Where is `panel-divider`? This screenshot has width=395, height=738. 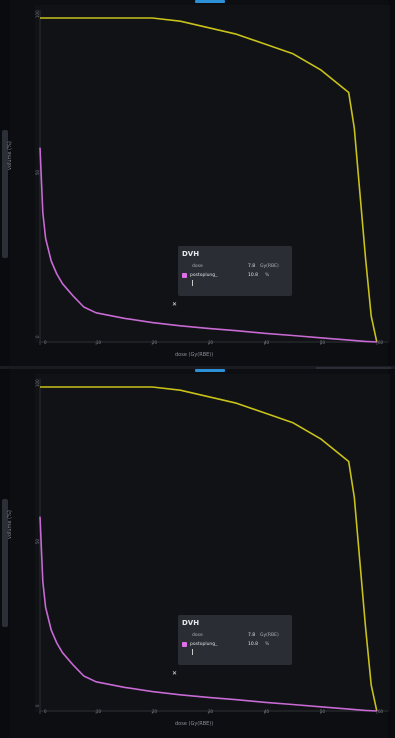
panel-divider is located at coordinates (197, 367).